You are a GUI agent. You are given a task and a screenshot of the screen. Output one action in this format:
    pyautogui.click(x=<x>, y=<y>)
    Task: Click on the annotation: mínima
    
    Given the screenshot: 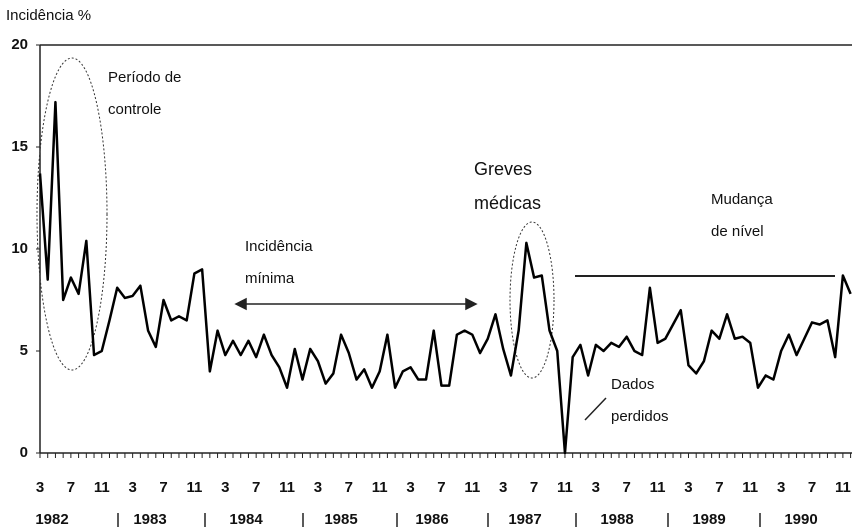 What is the action you would take?
    pyautogui.click(x=270, y=278)
    